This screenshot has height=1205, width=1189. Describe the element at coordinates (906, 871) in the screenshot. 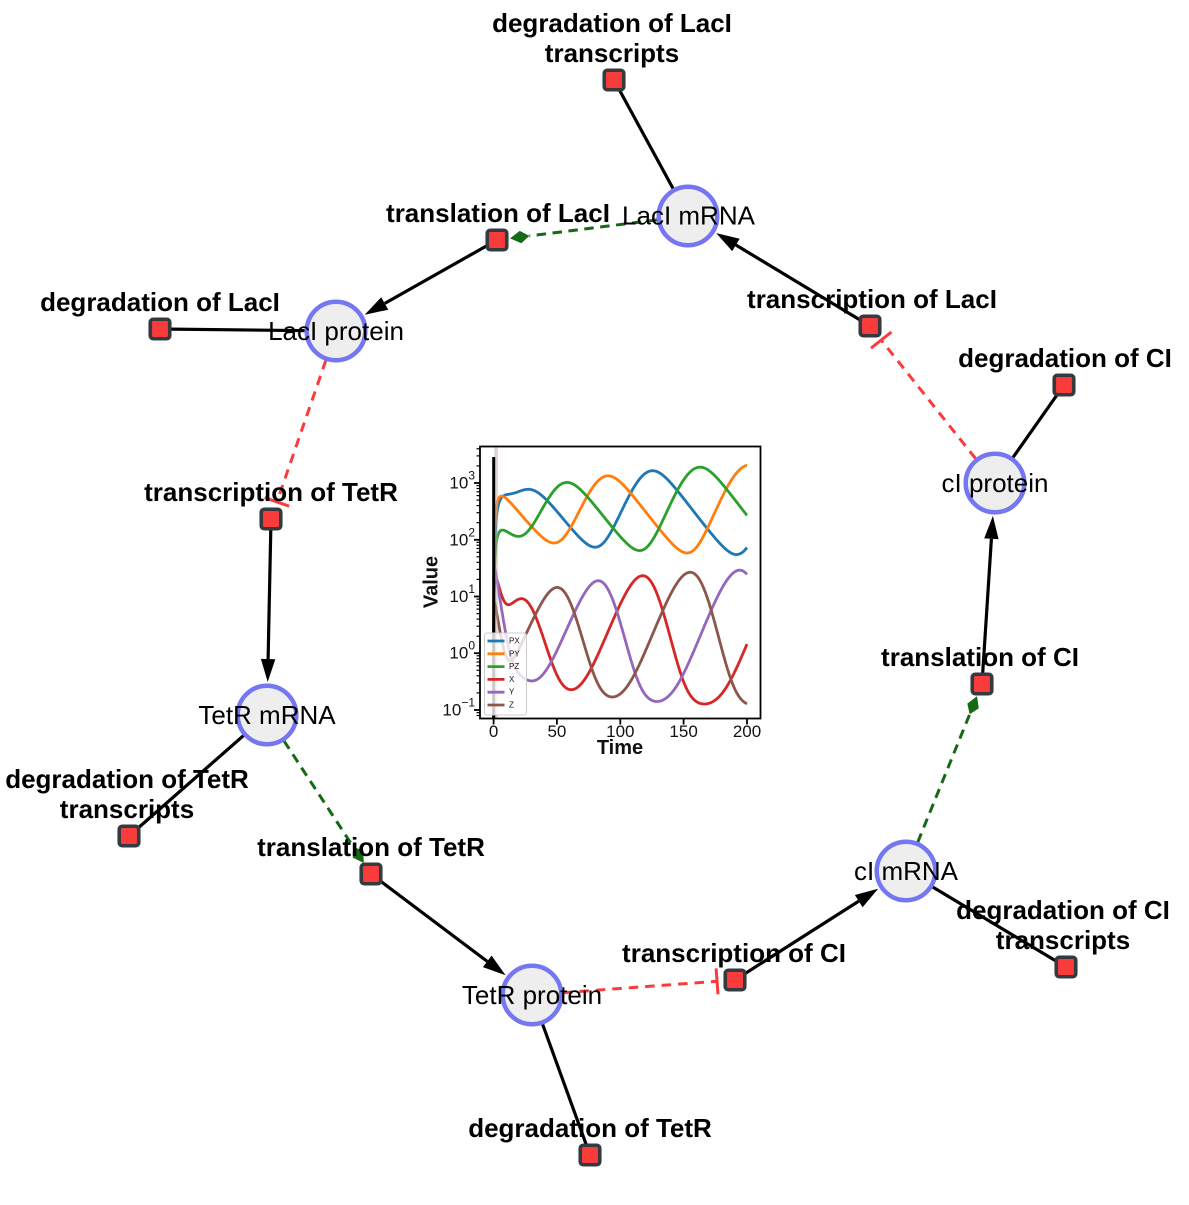

I see `svg-text: cI mRNA` at that location.